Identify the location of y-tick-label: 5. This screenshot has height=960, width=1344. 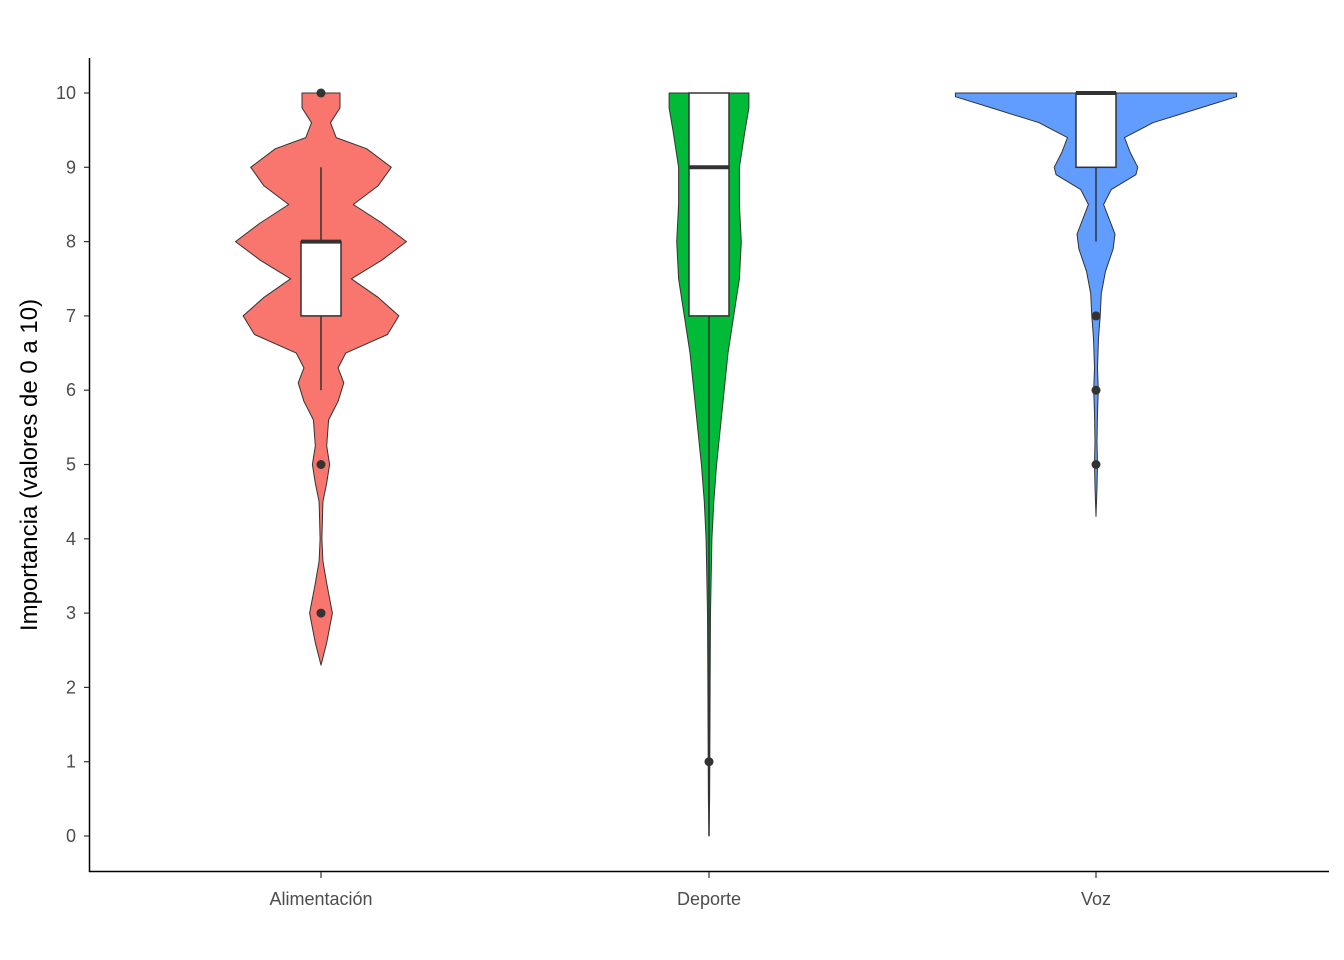
(71, 465).